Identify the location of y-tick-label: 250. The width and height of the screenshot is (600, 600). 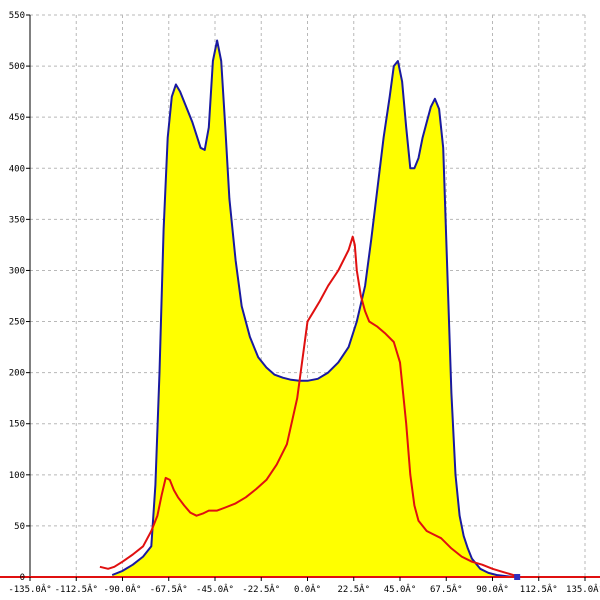
(17, 323).